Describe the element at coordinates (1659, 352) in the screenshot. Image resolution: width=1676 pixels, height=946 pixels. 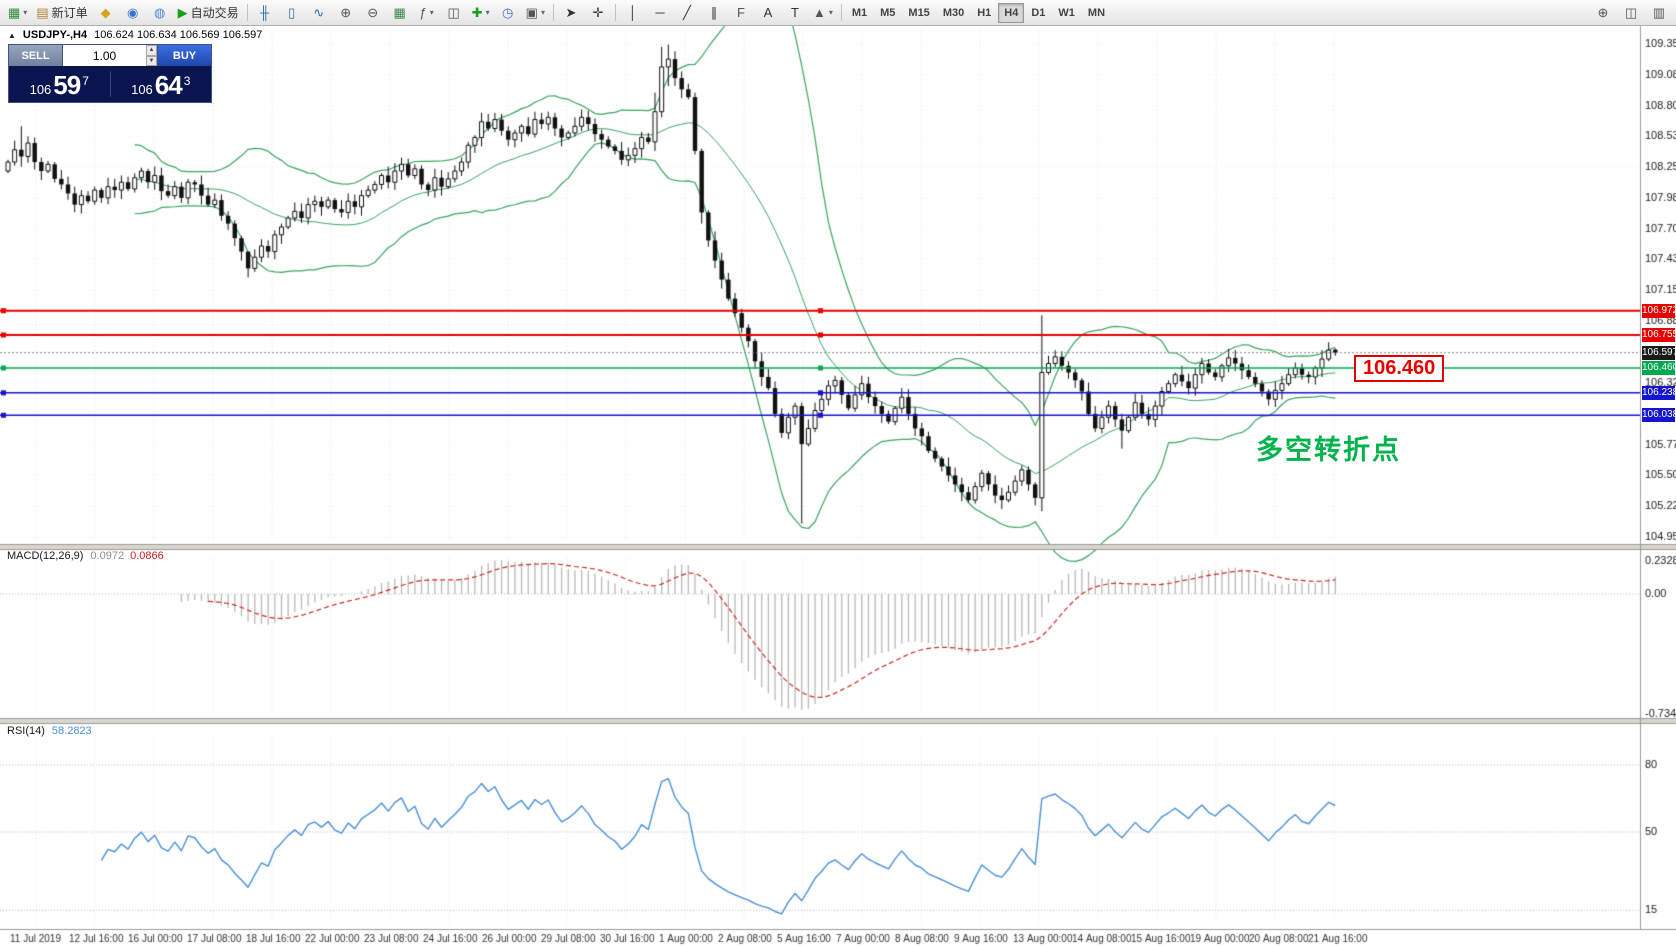
I see `price-tag-106.597: 106.597` at that location.